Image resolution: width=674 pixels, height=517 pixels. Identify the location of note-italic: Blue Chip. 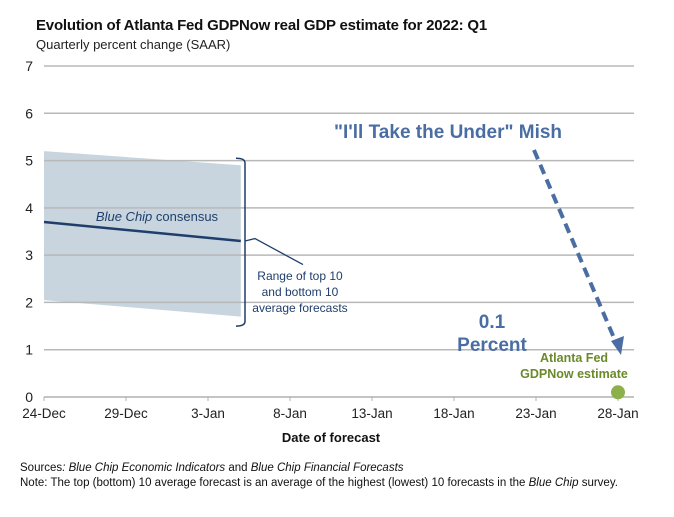
(553, 483).